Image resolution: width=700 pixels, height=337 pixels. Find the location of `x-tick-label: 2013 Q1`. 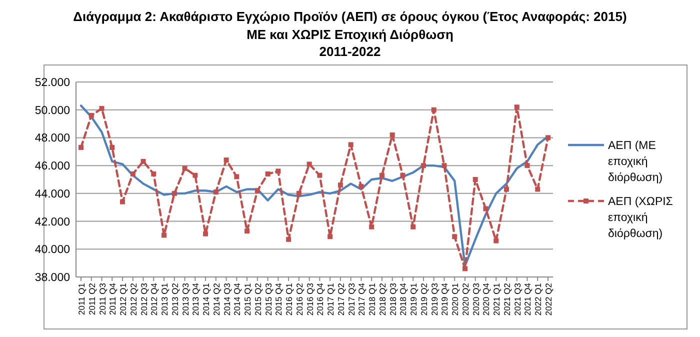

x-tick-label: 2013 Q1 is located at coordinates (165, 299).